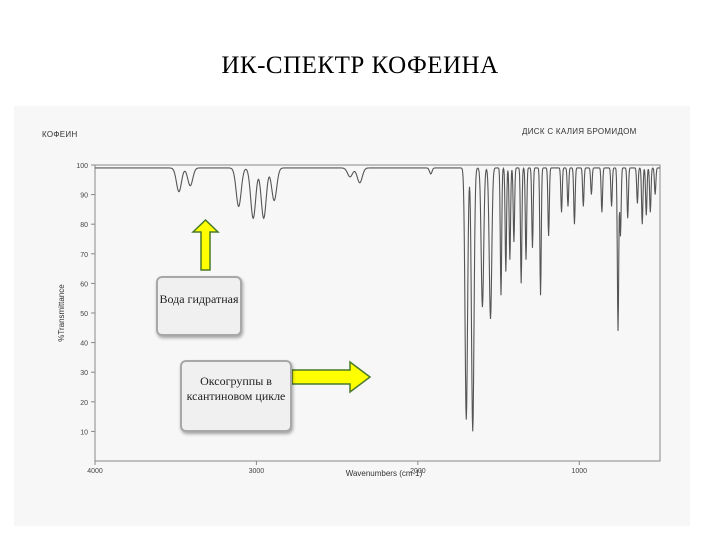 The image size is (720, 540). I want to click on callout-oxo-groups: Оксогруппы в ксантиновом цикле, so click(236, 396).